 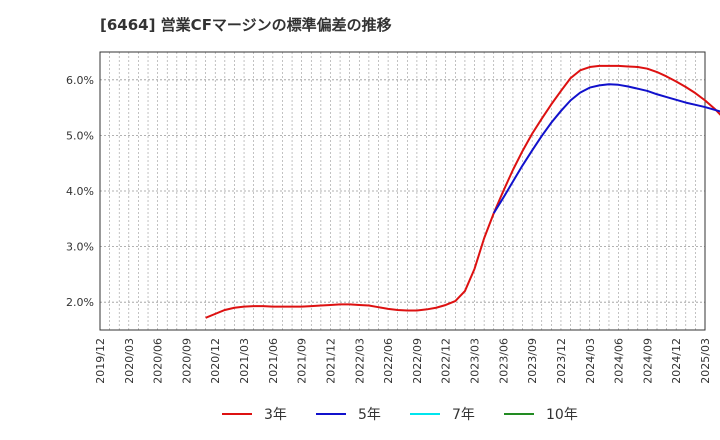 I want to click on x-tick-label: 2020/12, so click(x=215, y=361).